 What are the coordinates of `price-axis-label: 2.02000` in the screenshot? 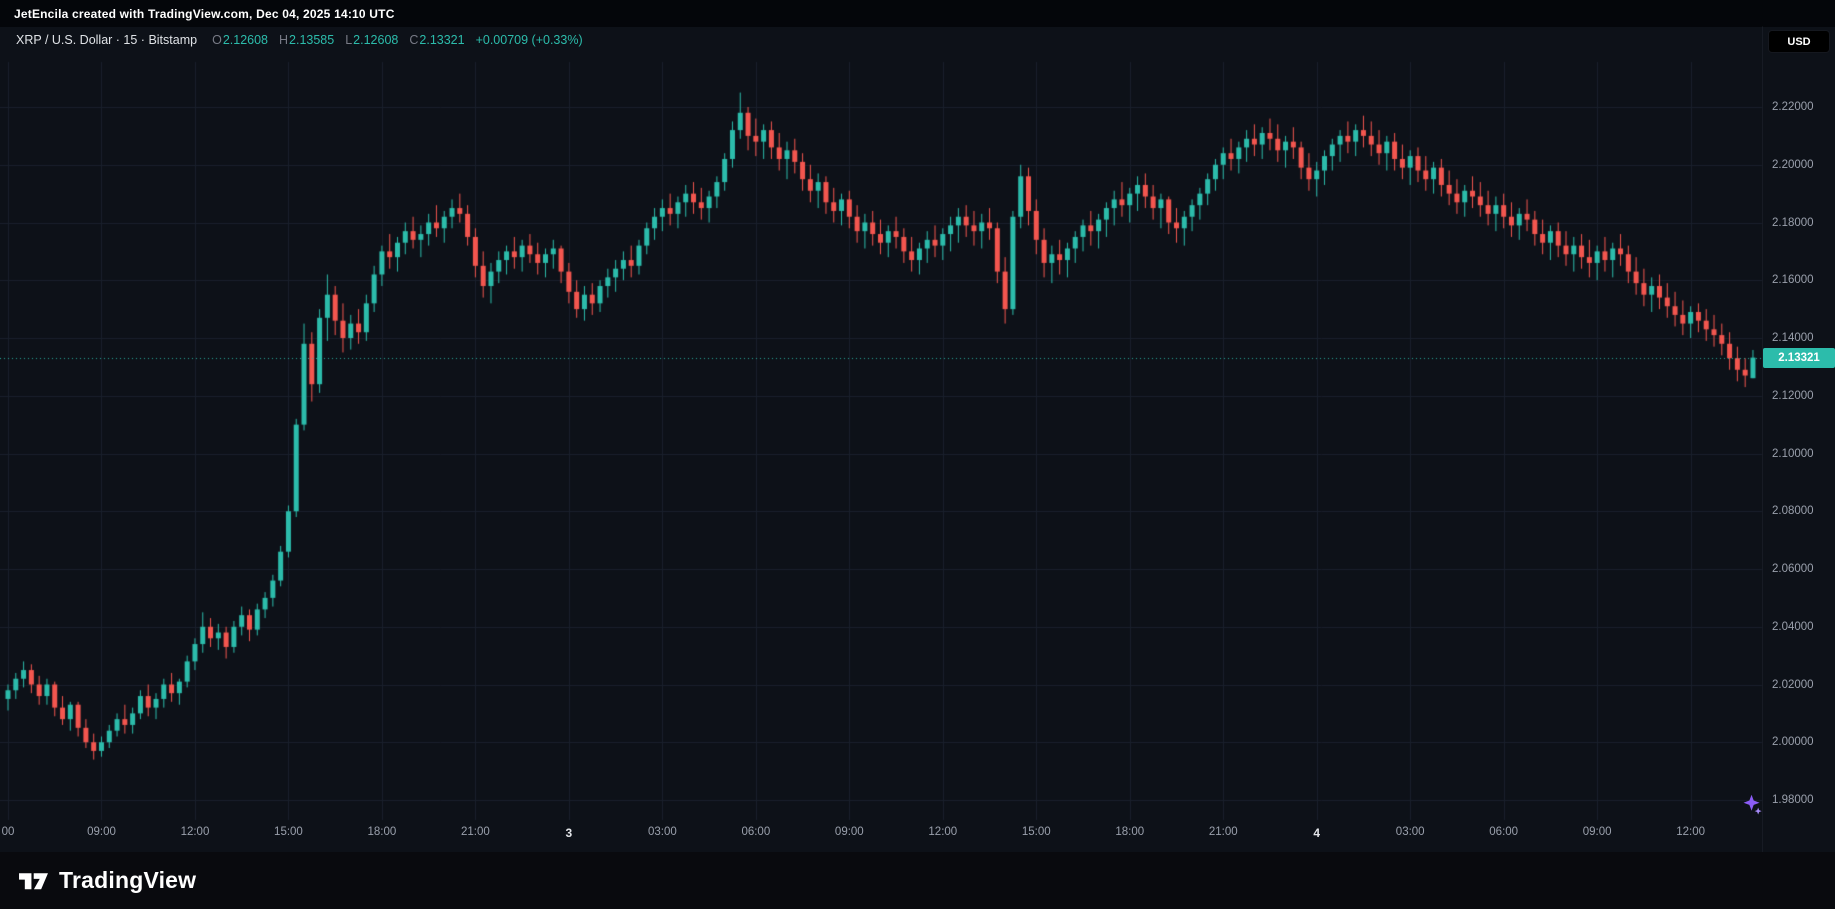 It's located at (1793, 684).